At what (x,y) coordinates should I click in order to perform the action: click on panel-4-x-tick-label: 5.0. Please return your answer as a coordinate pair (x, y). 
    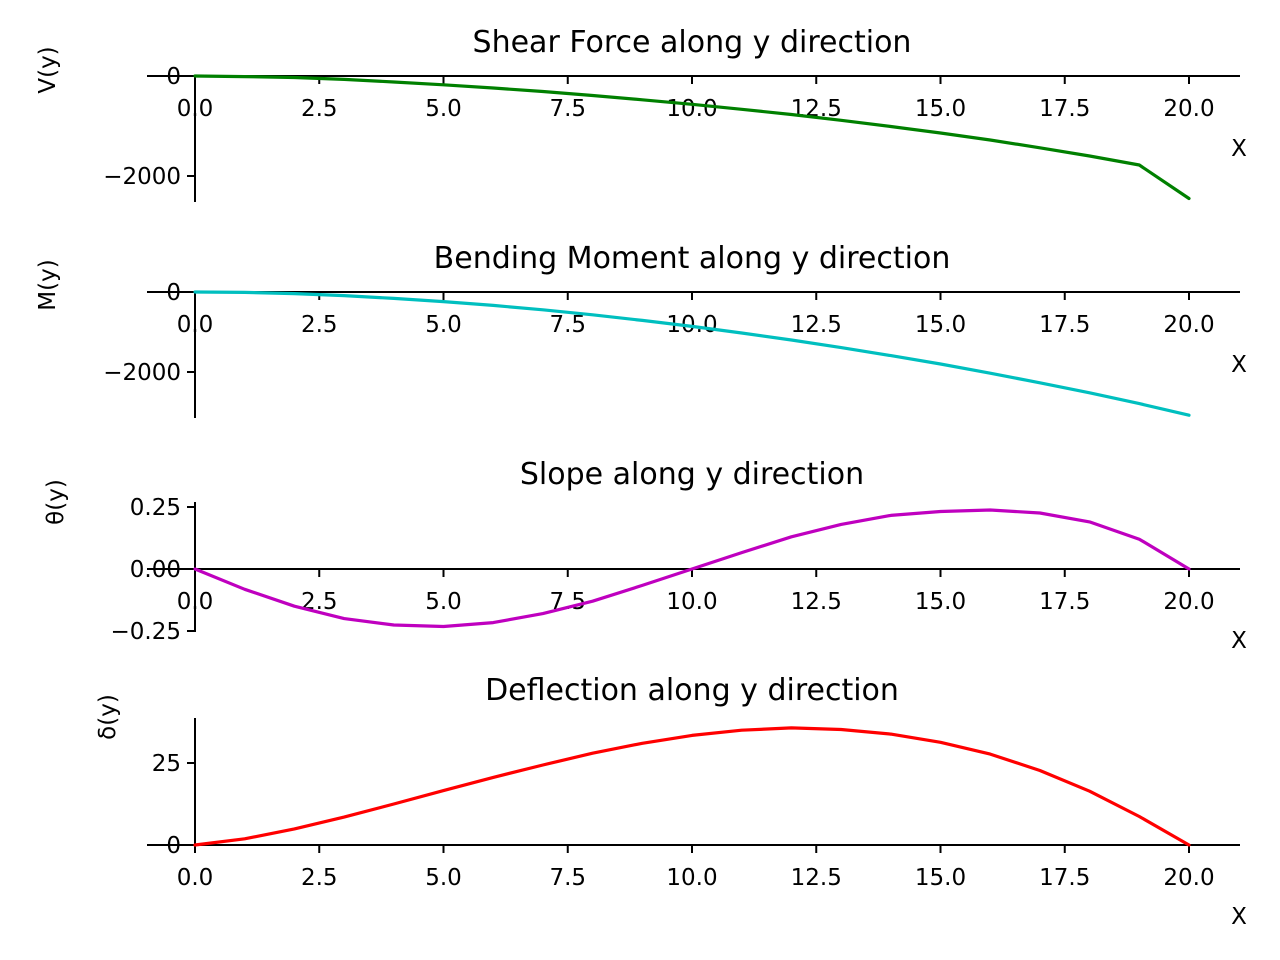
    Looking at the image, I should click on (443, 878).